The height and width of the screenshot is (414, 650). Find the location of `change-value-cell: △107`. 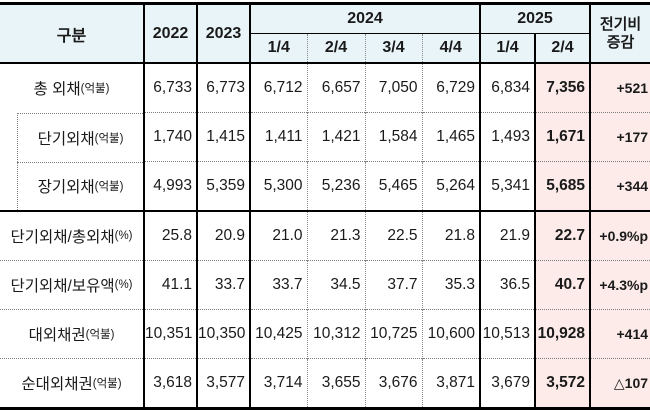

change-value-cell: △107 is located at coordinates (620, 383).